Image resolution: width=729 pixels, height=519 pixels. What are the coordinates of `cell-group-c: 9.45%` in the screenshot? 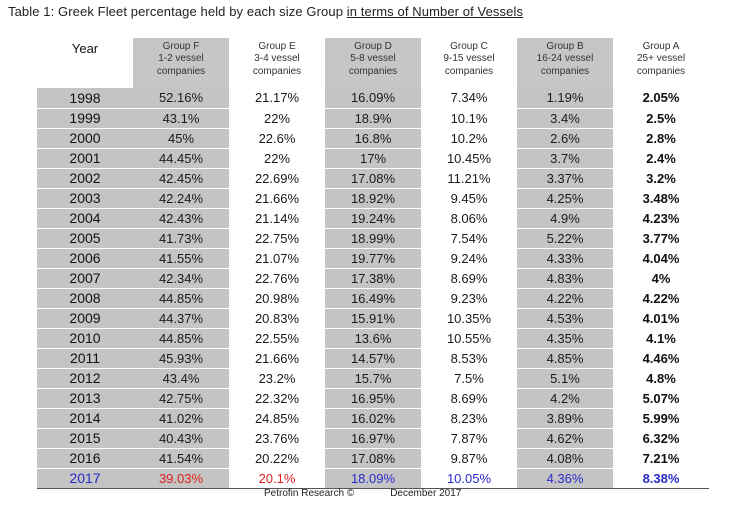 It's located at (469, 198).